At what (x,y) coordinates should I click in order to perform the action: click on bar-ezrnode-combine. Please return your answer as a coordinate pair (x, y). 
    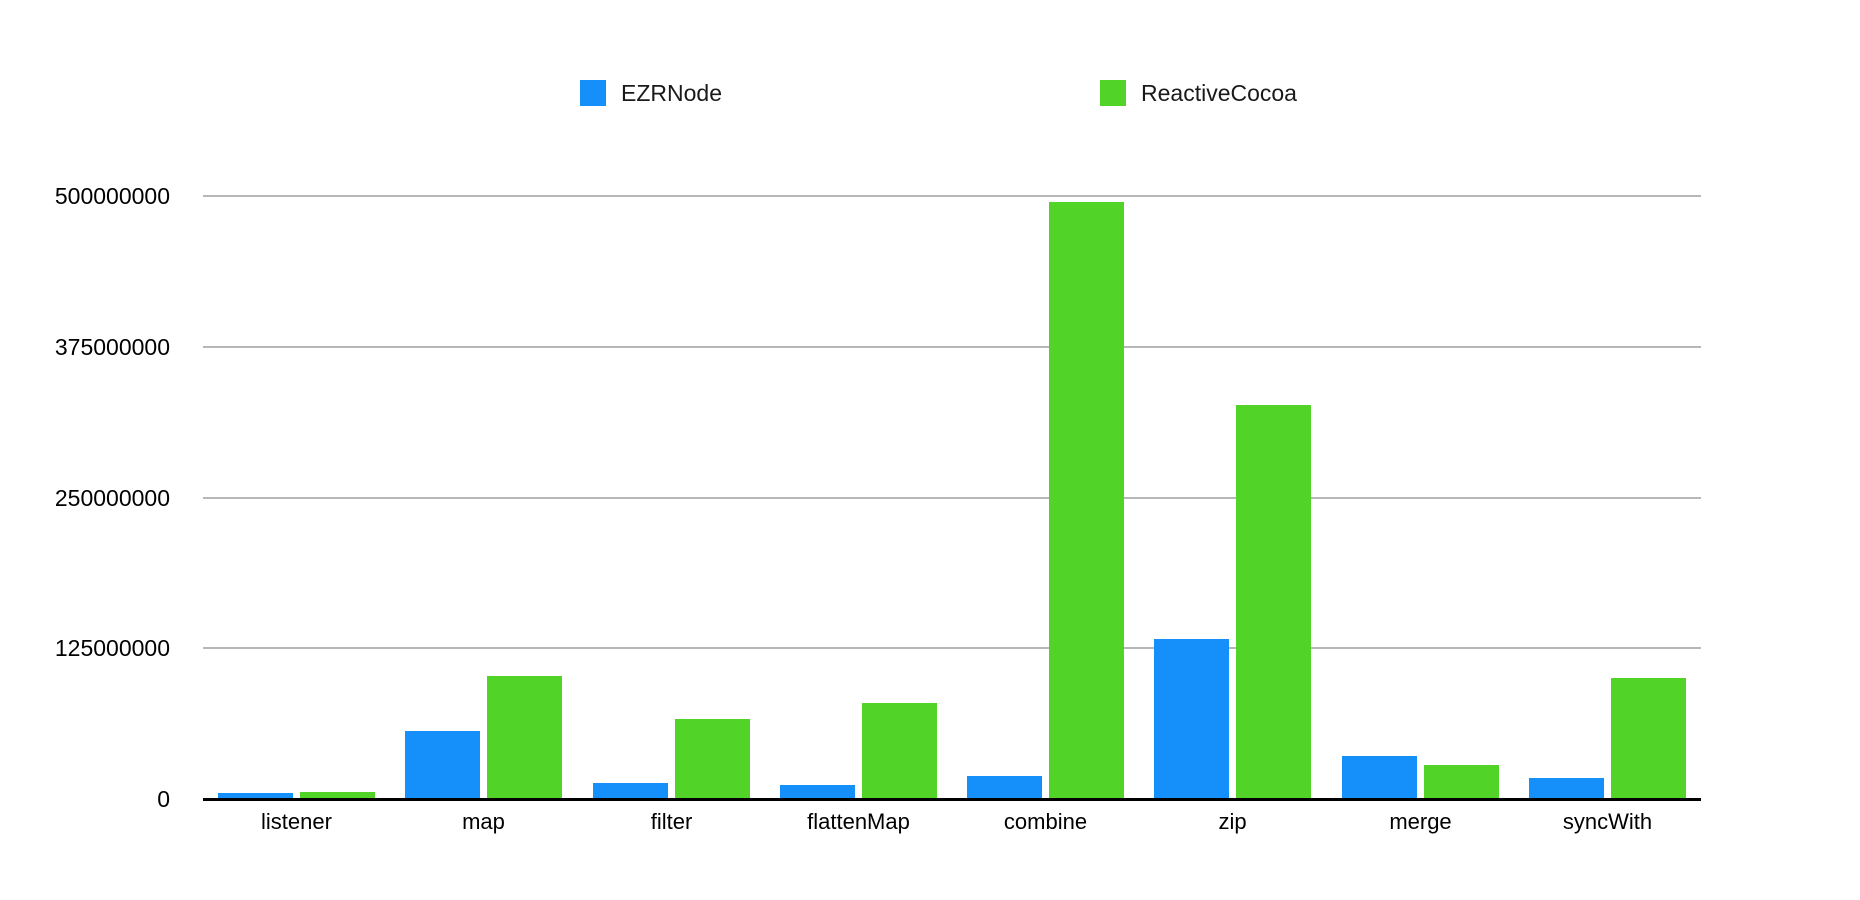
    Looking at the image, I should click on (1004, 787).